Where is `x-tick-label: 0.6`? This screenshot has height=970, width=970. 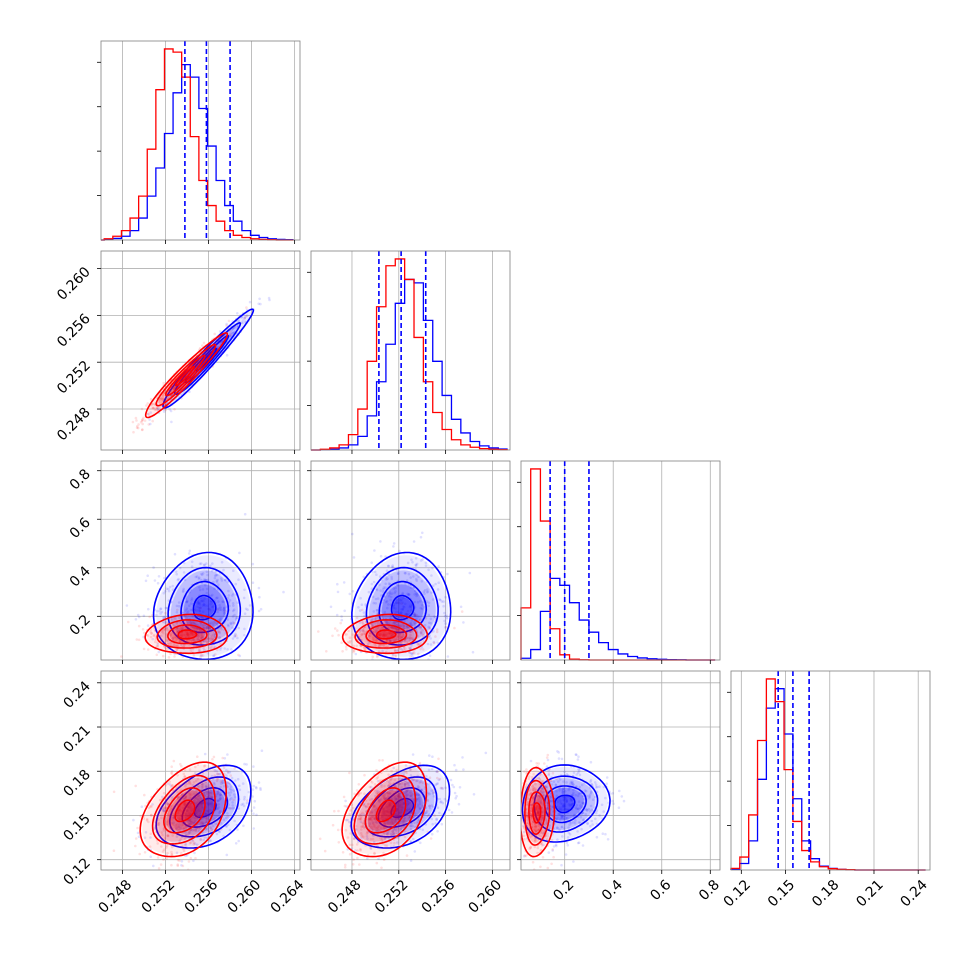 x-tick-label: 0.6 is located at coordinates (660, 890).